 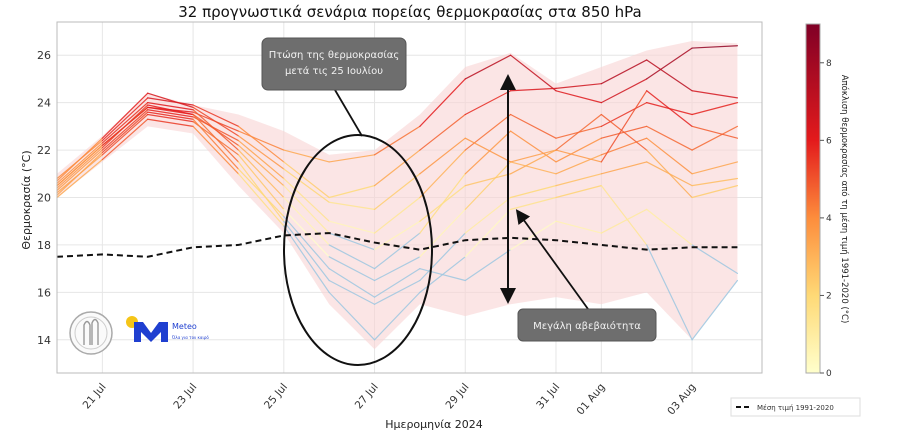 I want to click on colorbar-tick-label: 4, so click(x=829, y=219).